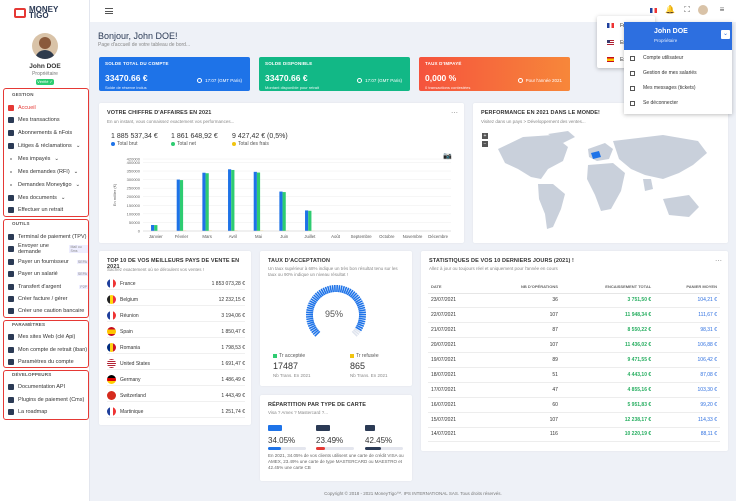  I want to click on sidebar-item-retrait: Effectuer un retrait, so click(48, 210).